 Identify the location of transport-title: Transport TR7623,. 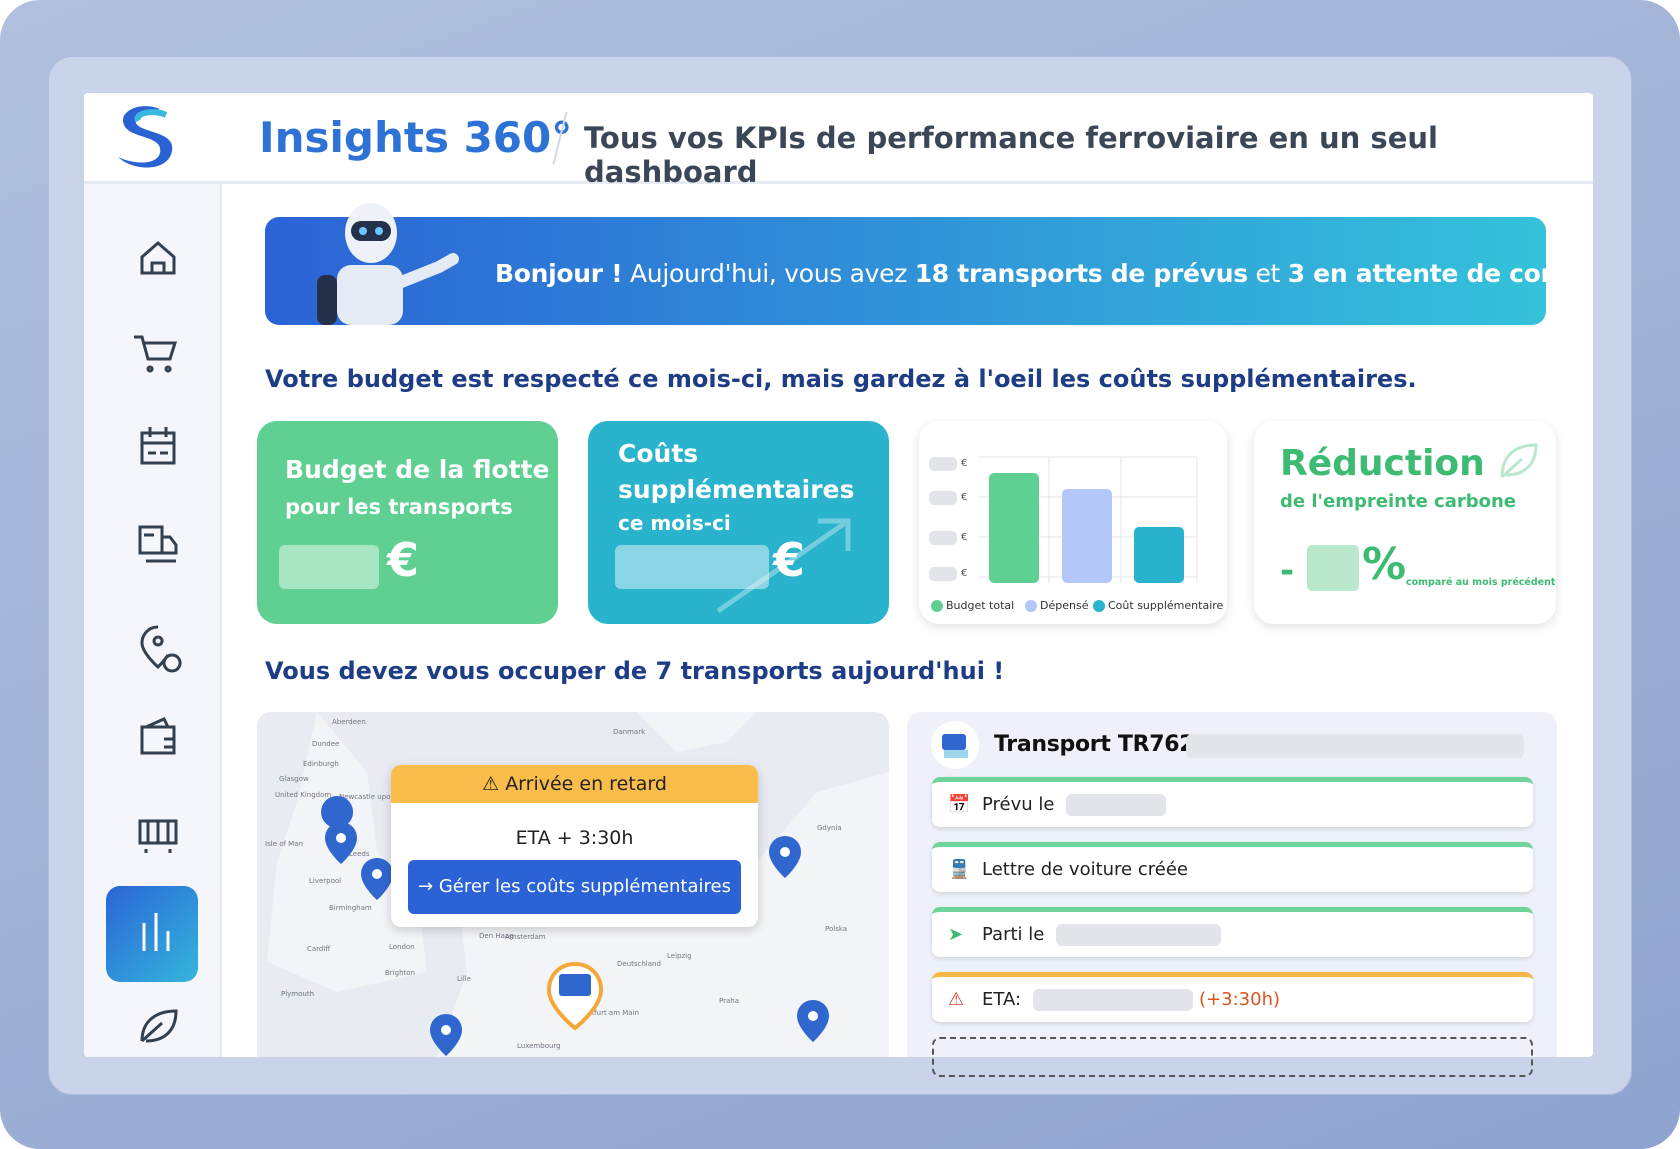
(1106, 744).